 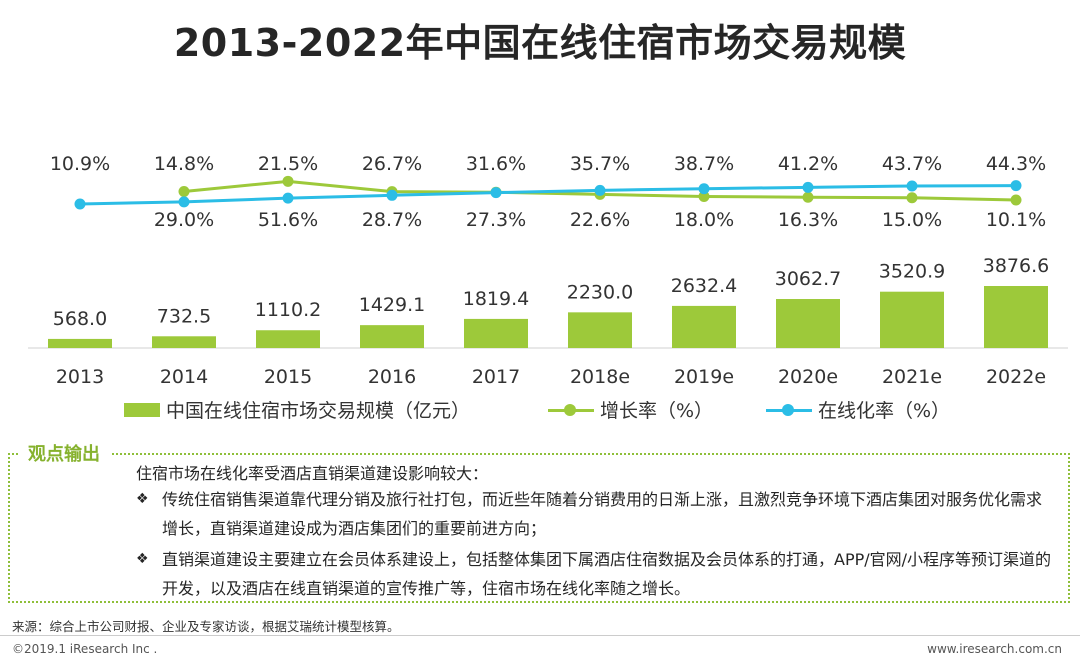 I want to click on growth-rate-label: 29.0%, so click(x=184, y=220).